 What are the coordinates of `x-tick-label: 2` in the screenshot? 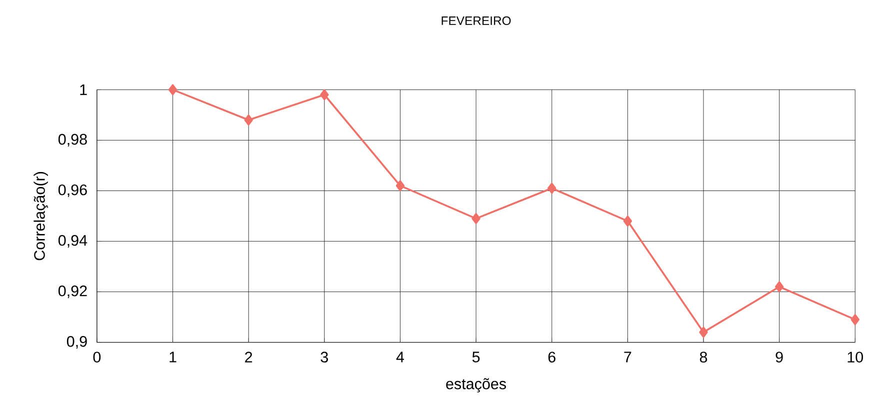 It's located at (248, 357).